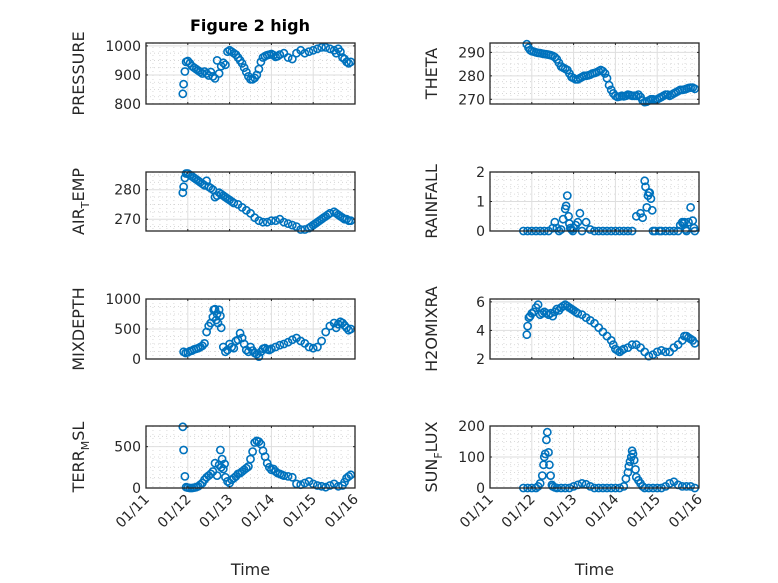  What do you see at coordinates (431, 74) in the screenshot?
I see `y-label-main: THETA` at bounding box center [431, 74].